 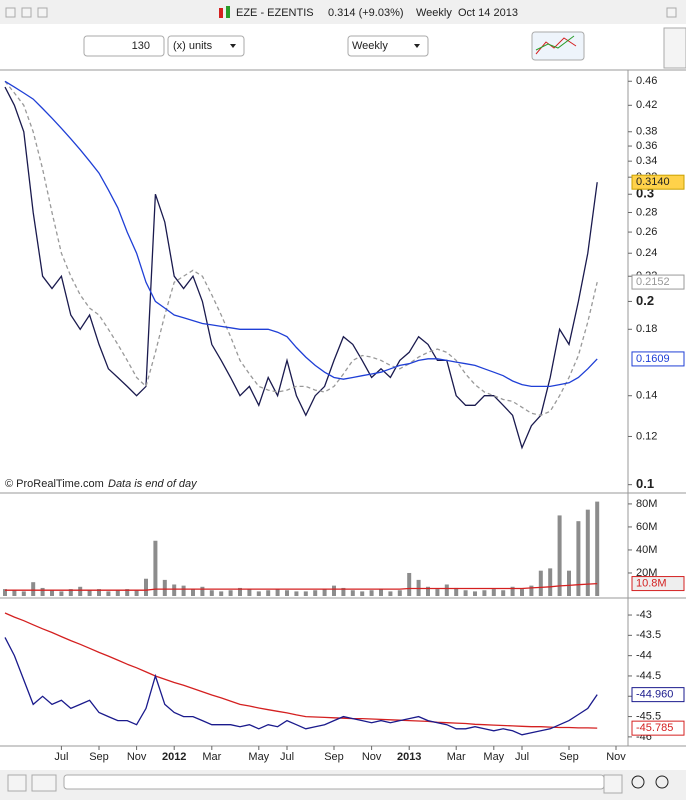 I want to click on y-tick-label: -43.5, so click(x=648, y=635).